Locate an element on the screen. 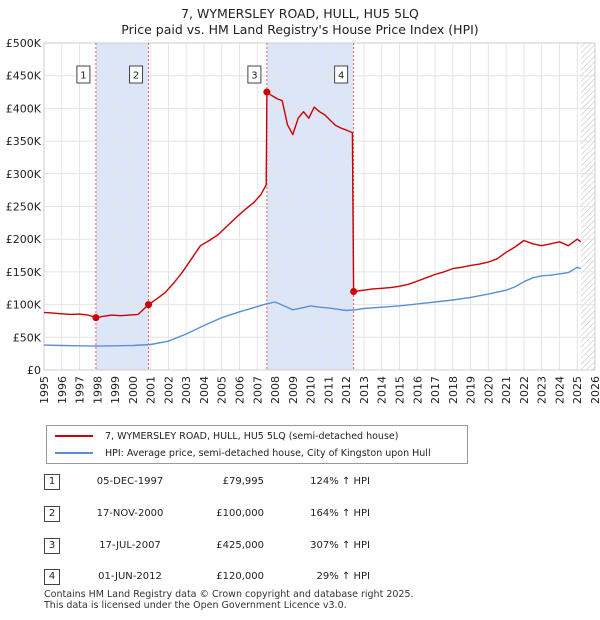  transaction-date: 01-JUN-2012 is located at coordinates (130, 576).